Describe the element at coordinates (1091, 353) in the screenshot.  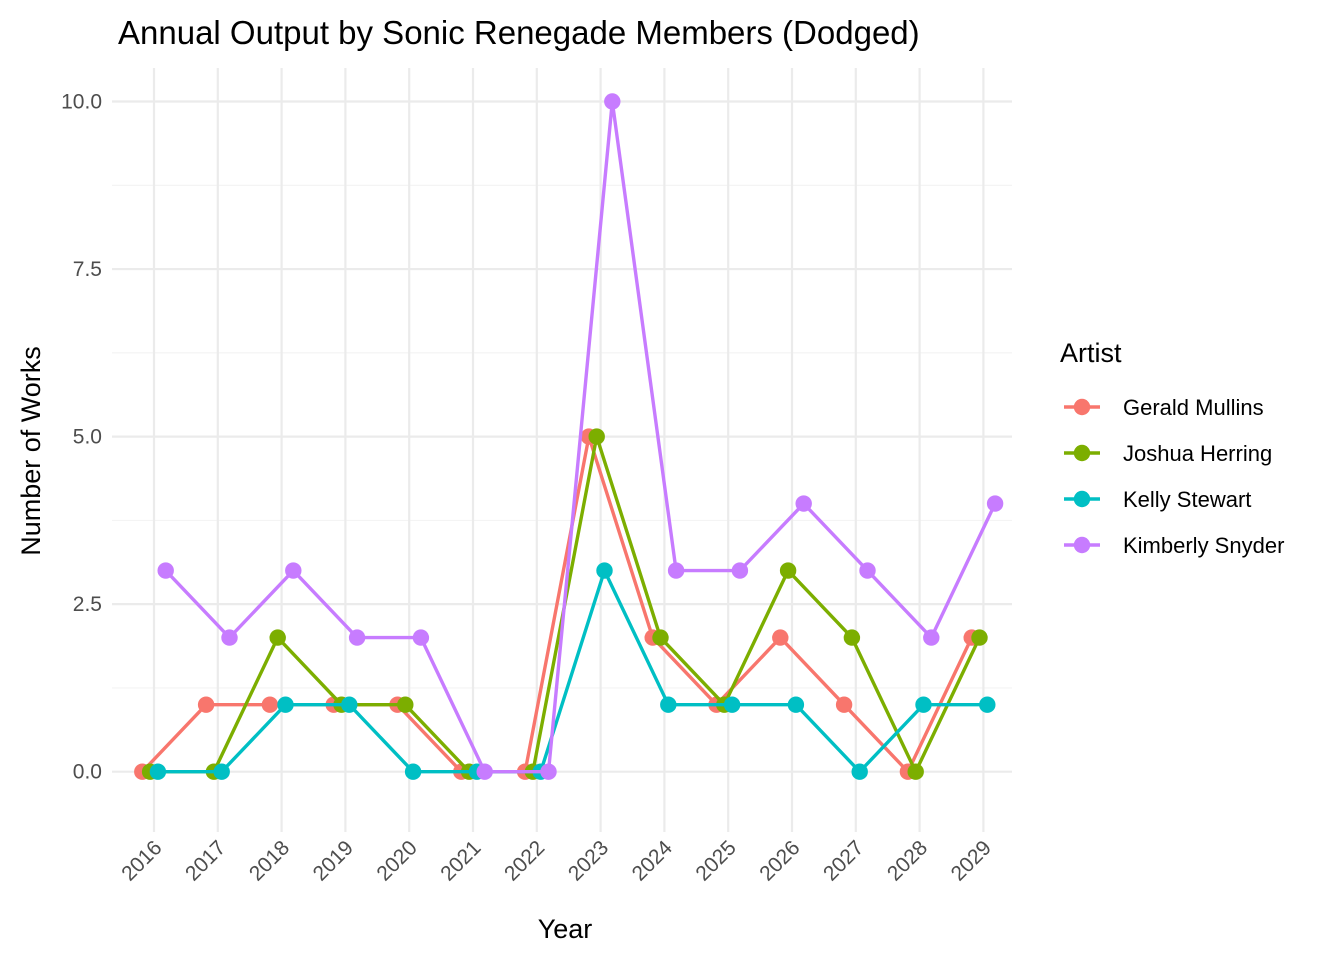
I see `legend-title: Artist` at that location.